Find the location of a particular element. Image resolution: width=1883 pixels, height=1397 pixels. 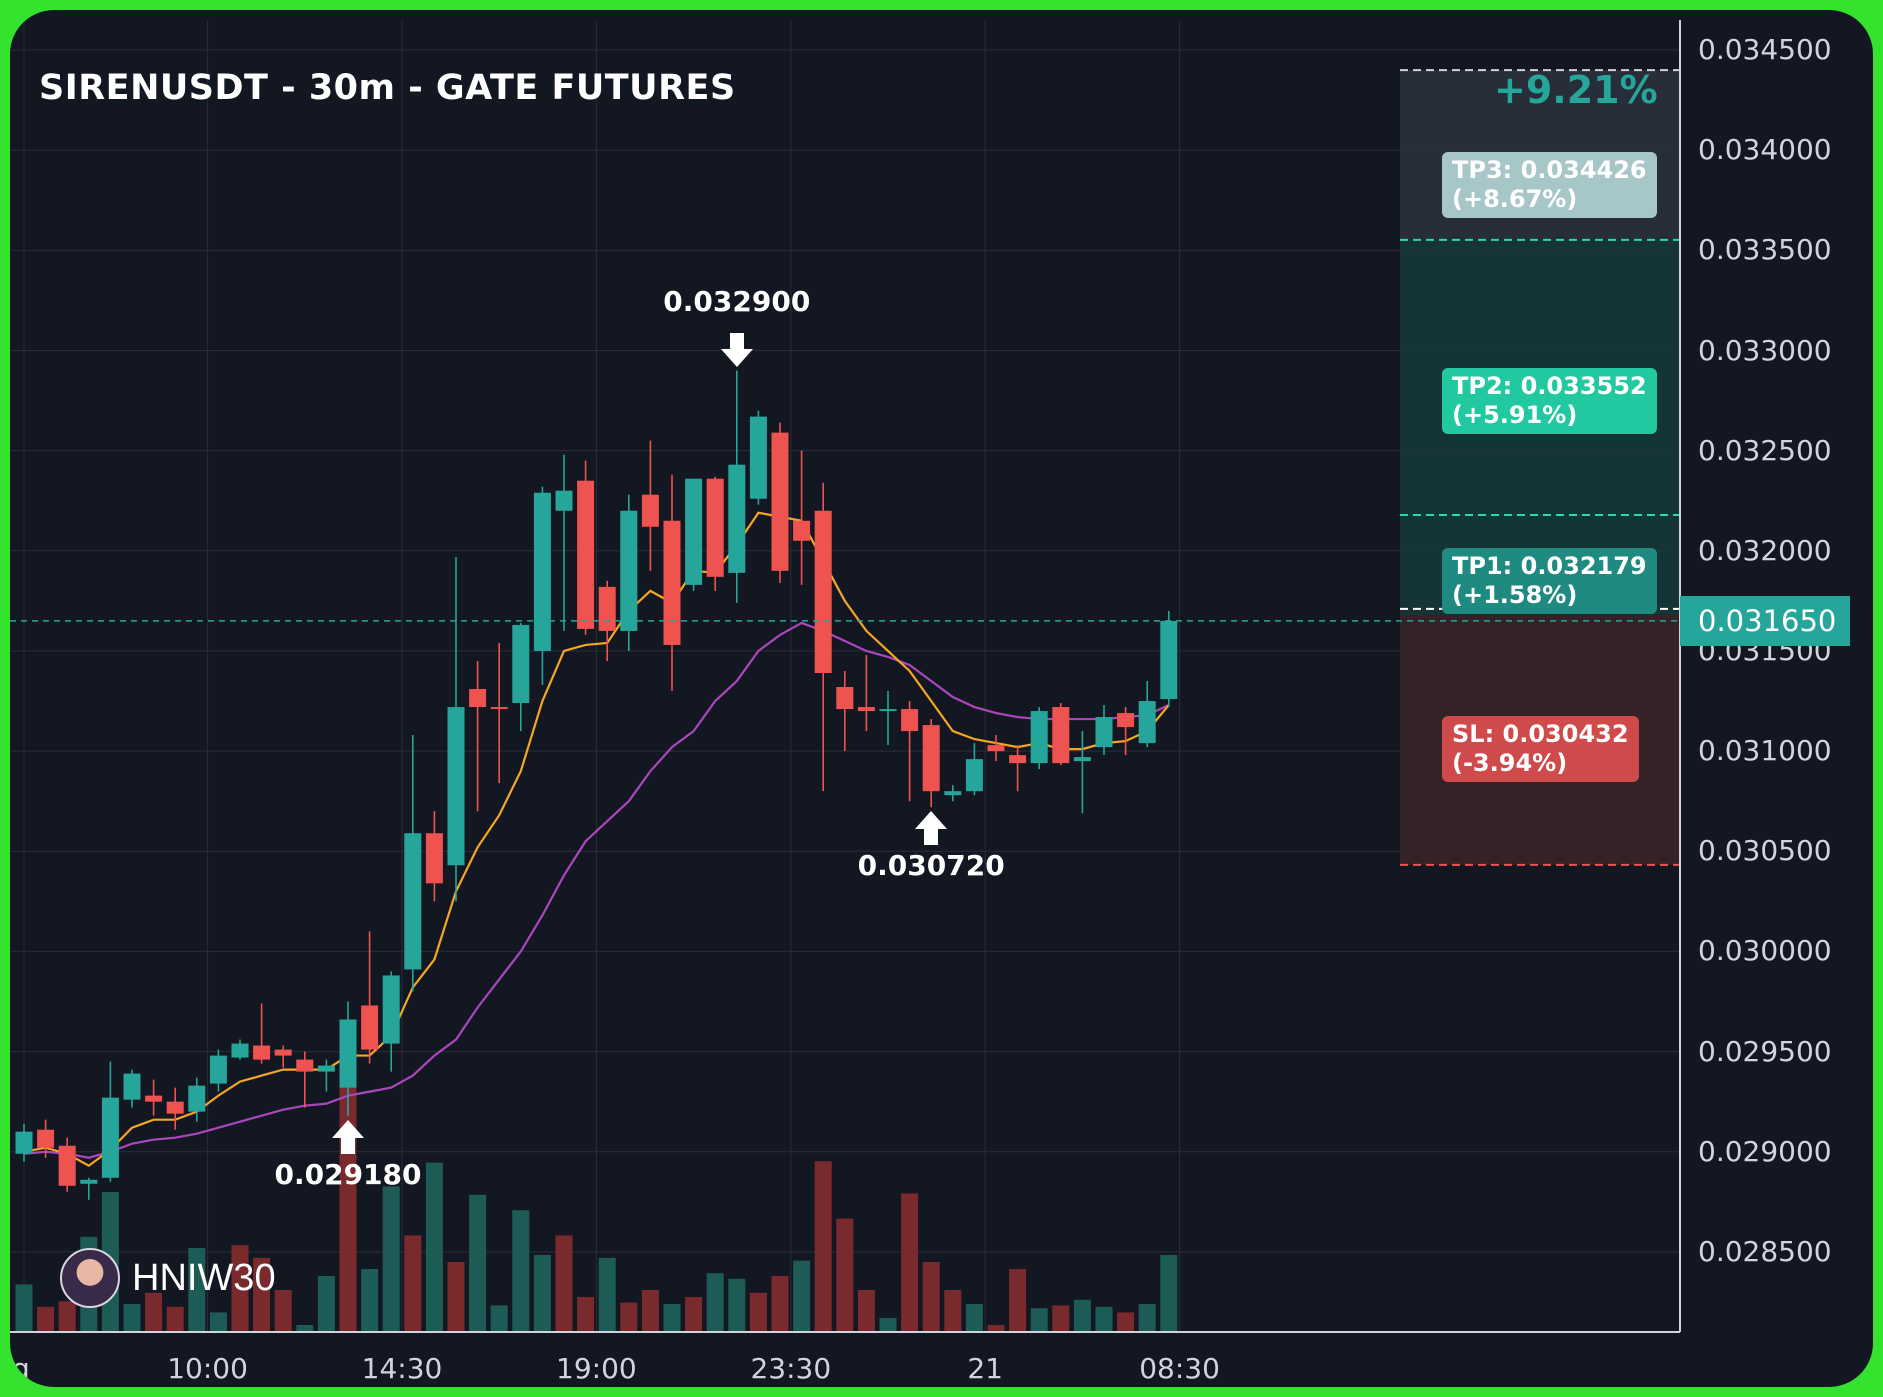

price-tick-label: 0.032500 is located at coordinates (1765, 450).